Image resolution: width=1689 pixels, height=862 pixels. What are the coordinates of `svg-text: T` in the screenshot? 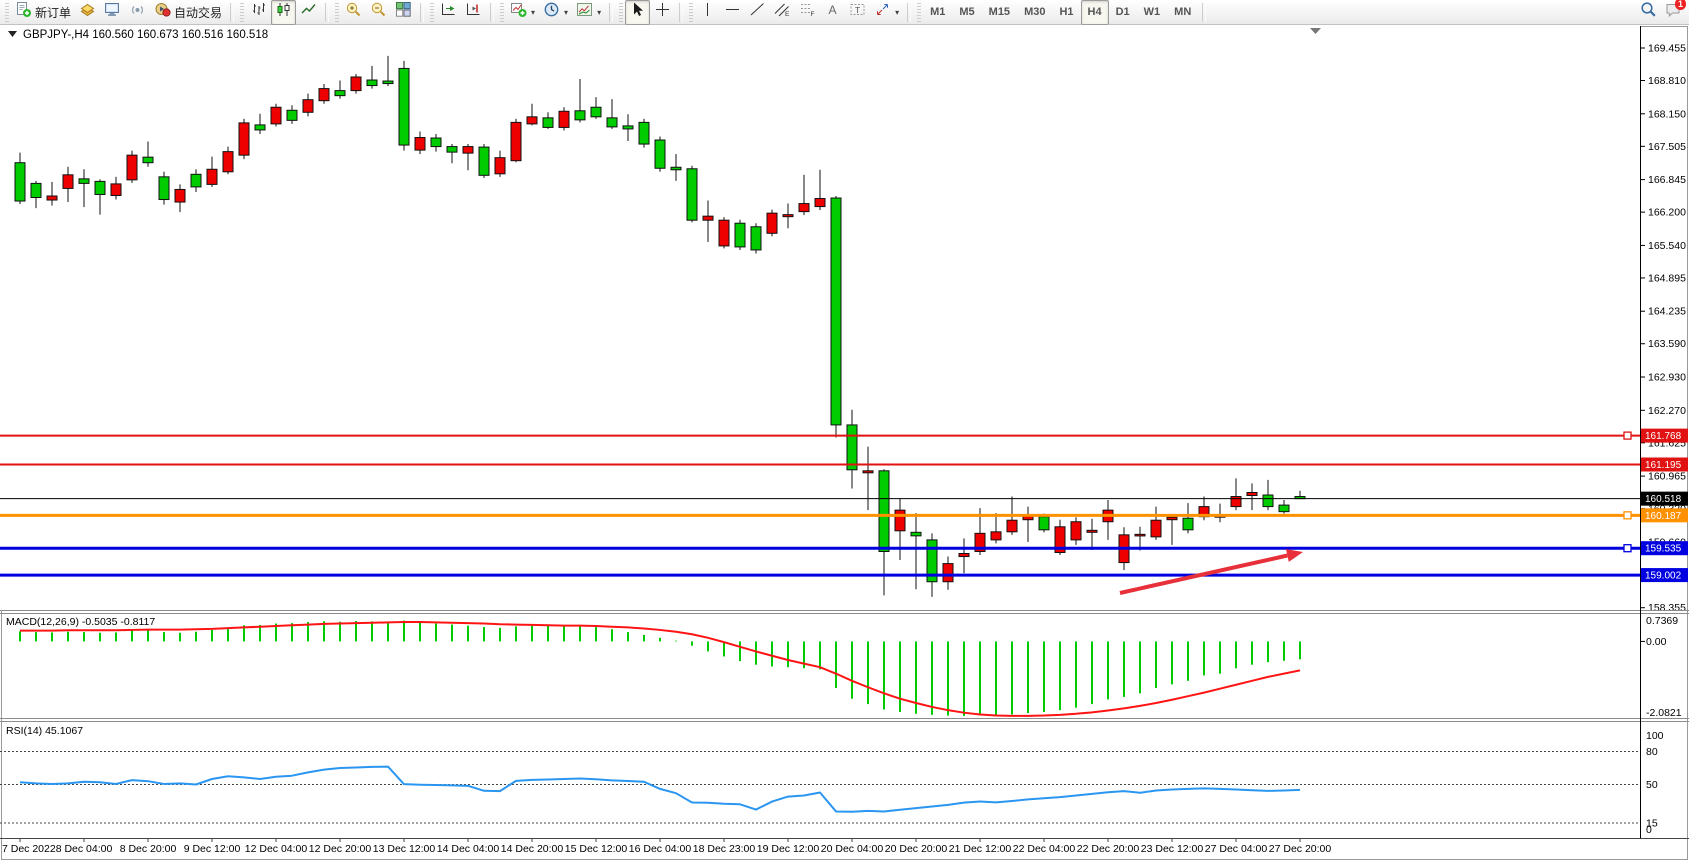 It's located at (857, 10).